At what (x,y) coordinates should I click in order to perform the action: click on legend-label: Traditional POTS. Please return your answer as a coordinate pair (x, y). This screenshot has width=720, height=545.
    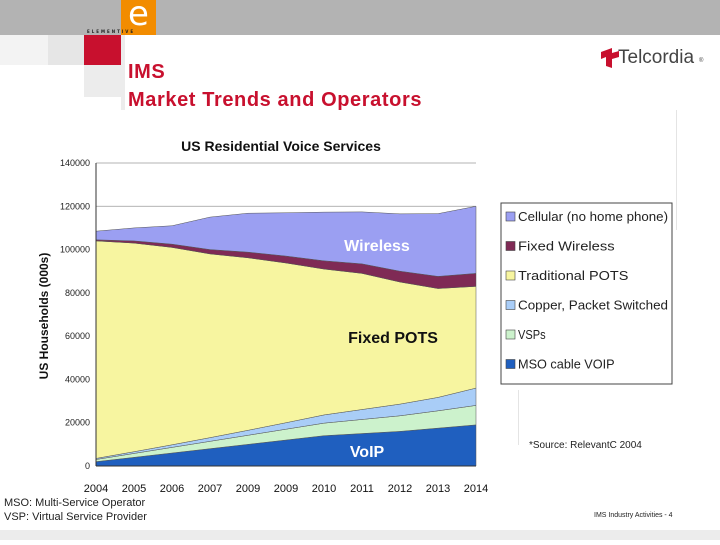
    Looking at the image, I should click on (573, 275).